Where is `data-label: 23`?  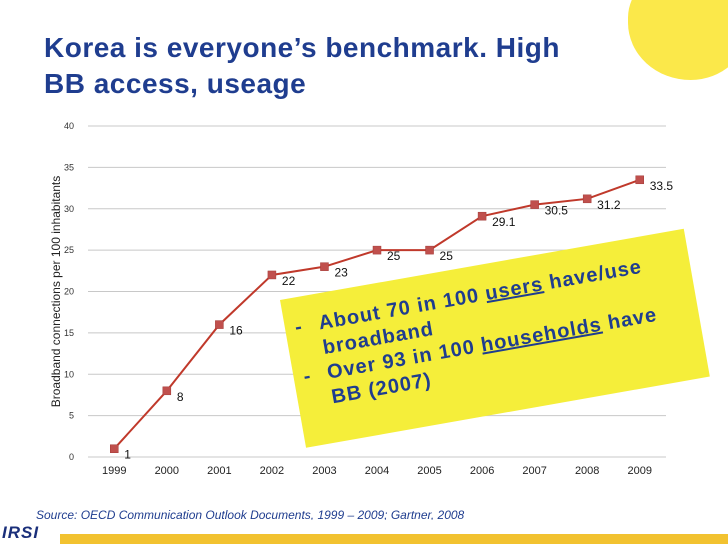
data-label: 23 is located at coordinates (341, 273).